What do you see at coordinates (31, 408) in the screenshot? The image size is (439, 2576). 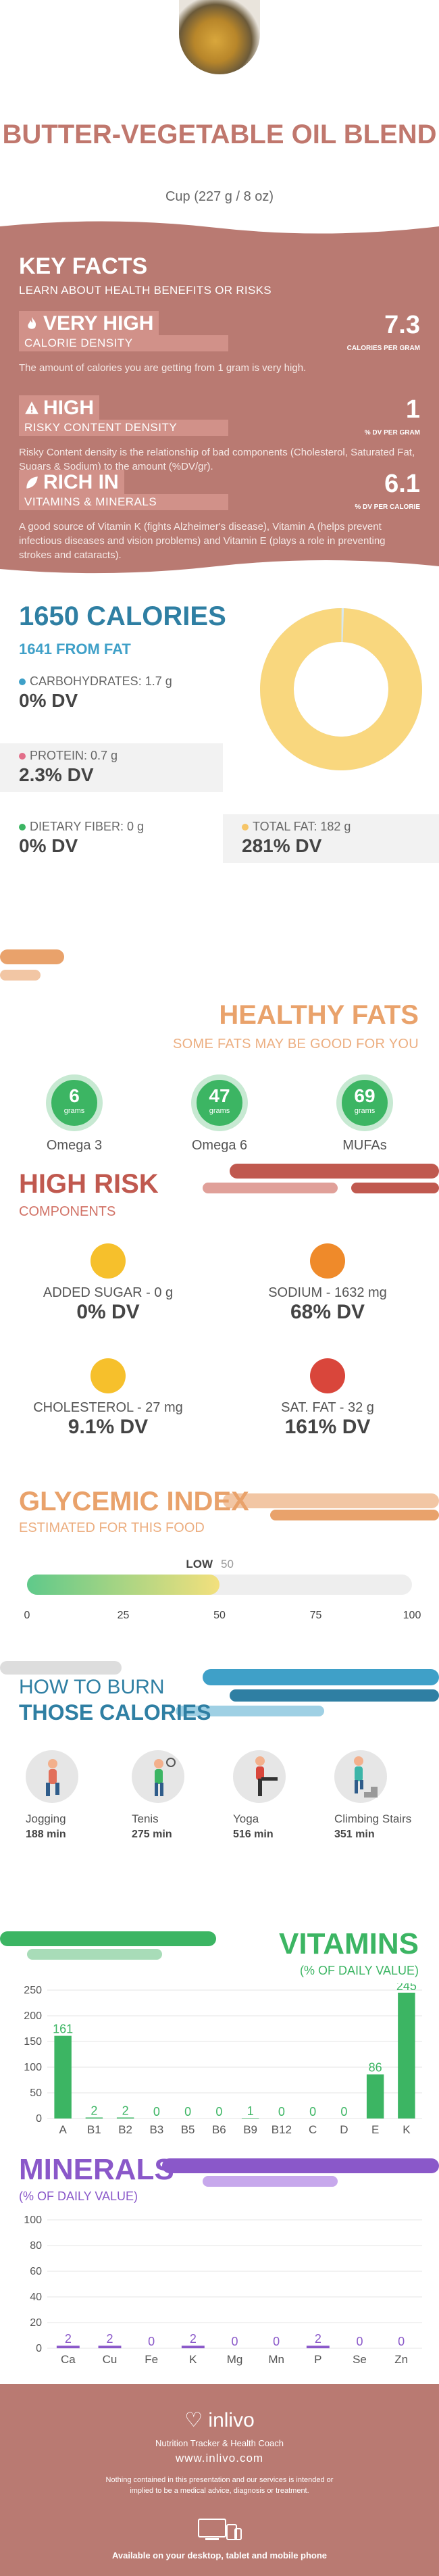 I see `warning-icon` at bounding box center [31, 408].